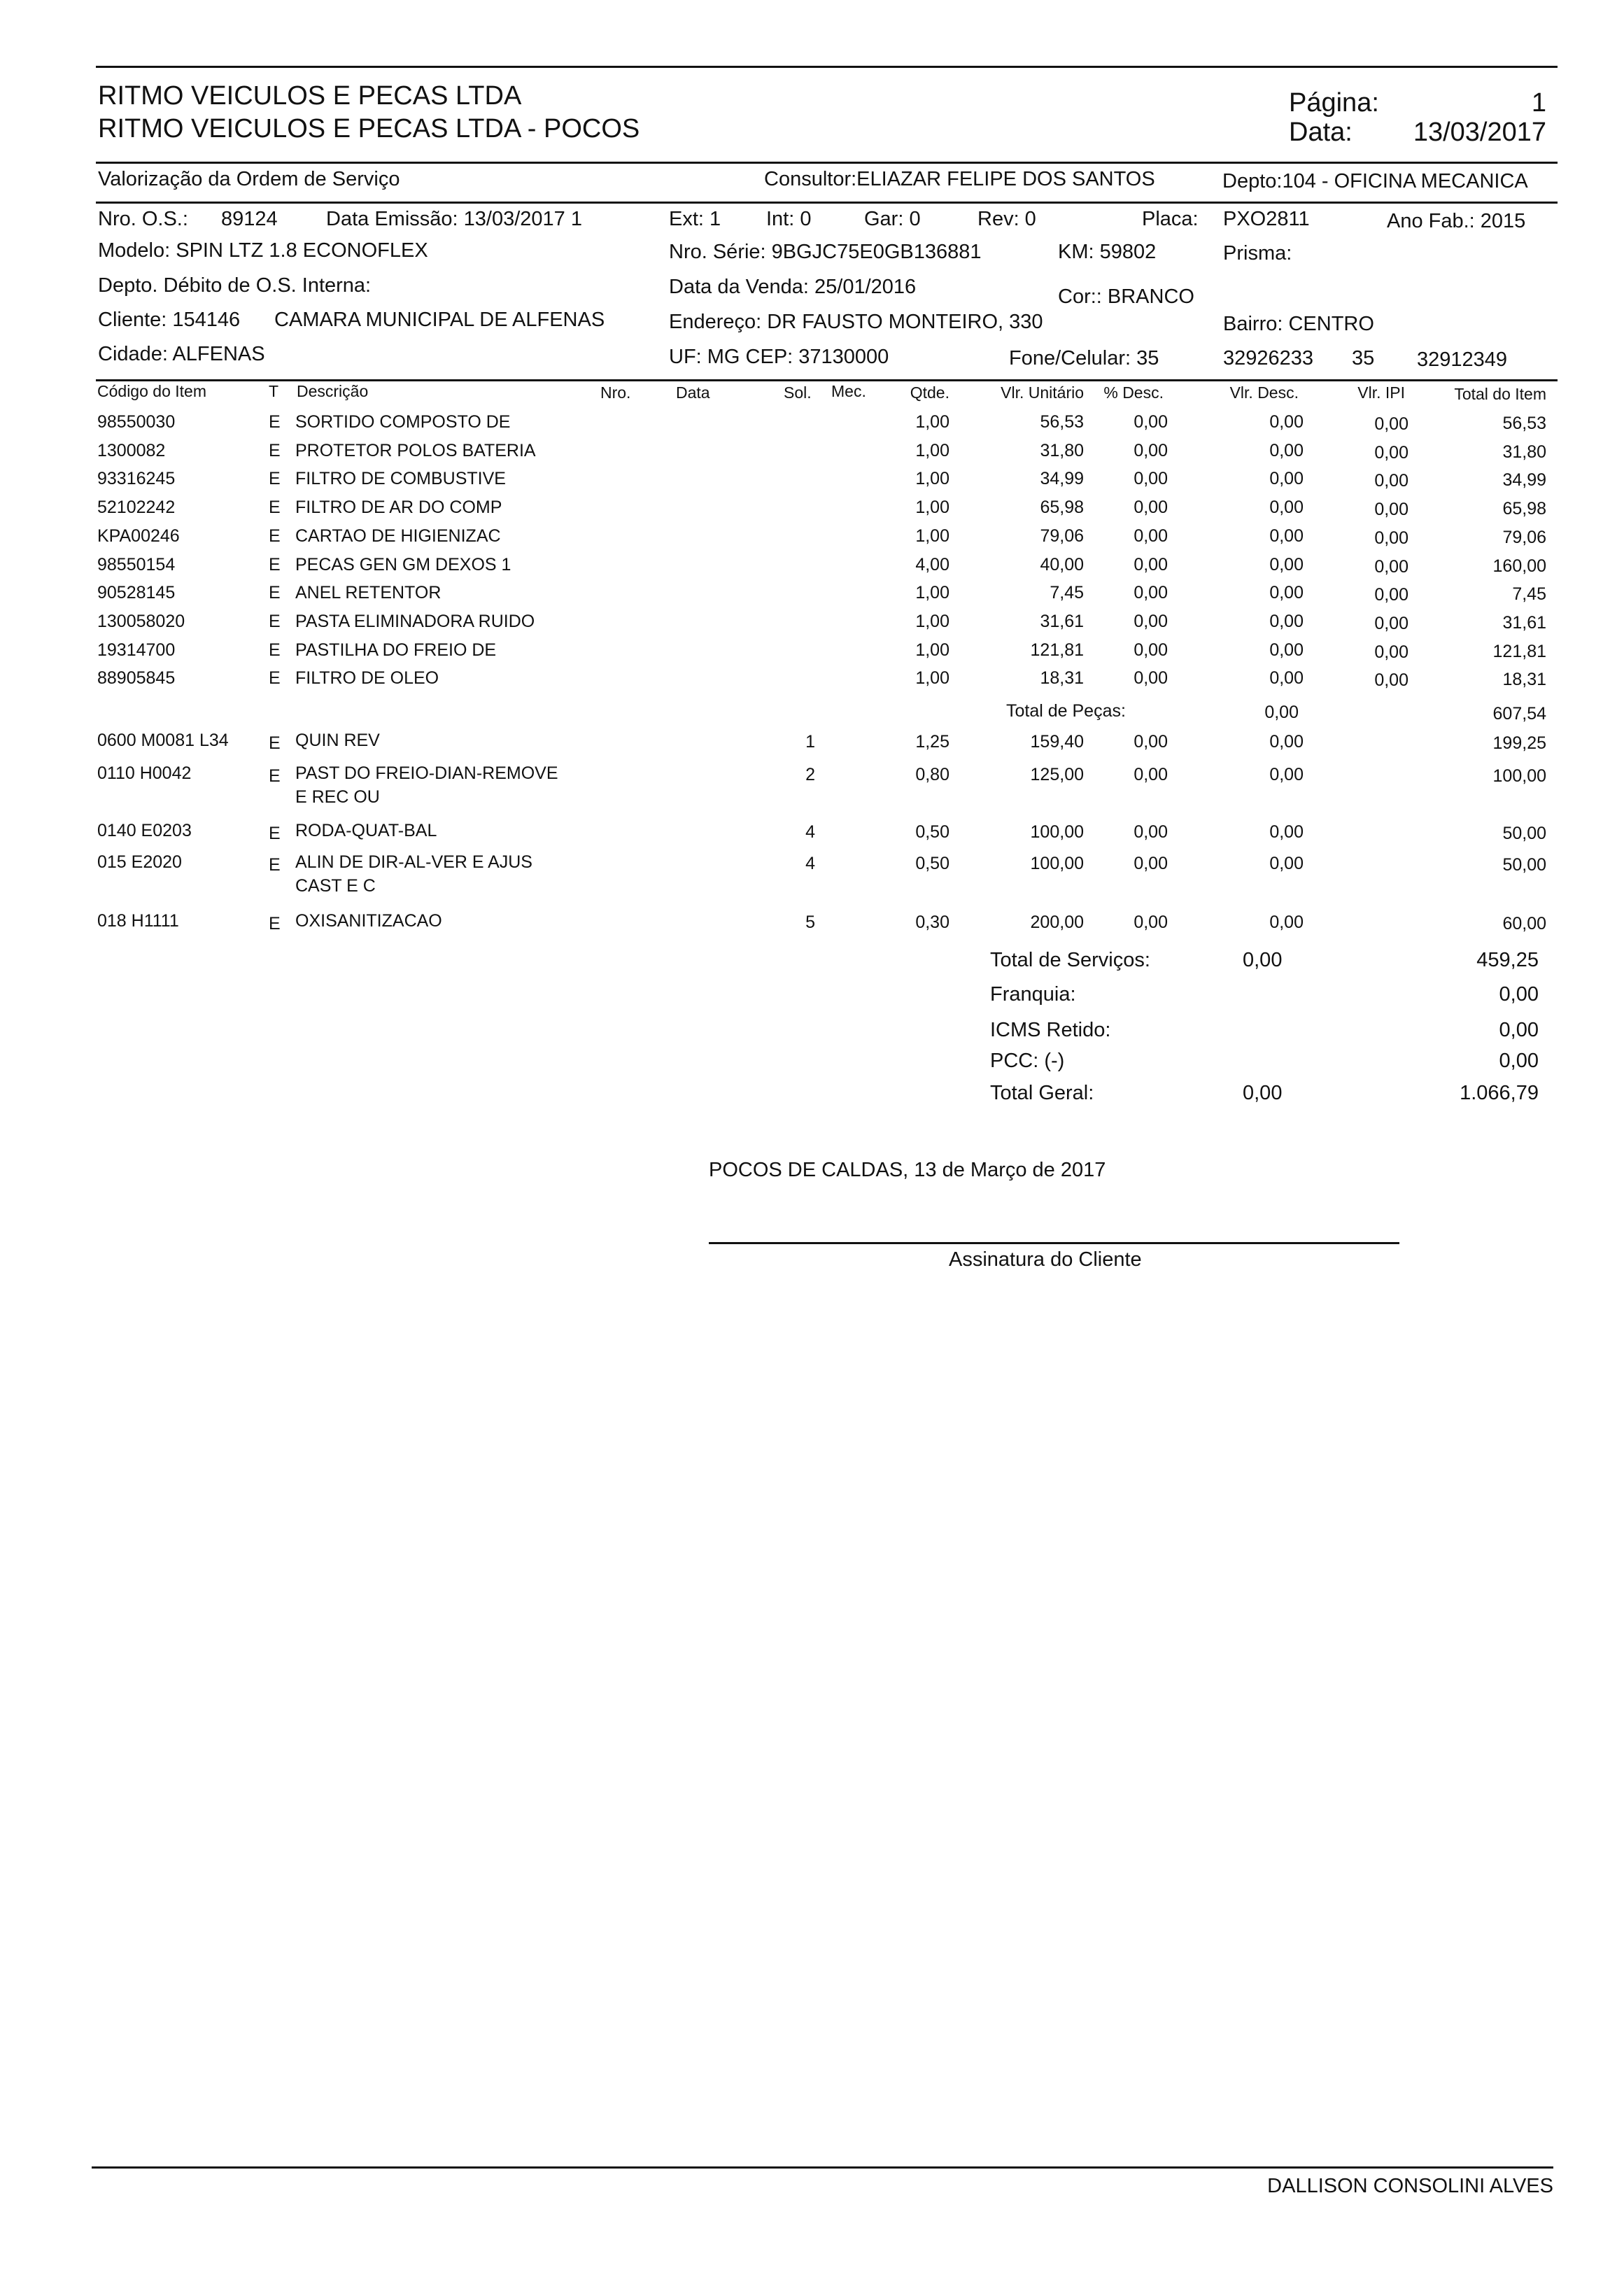 The width and height of the screenshot is (1624, 2291). I want to click on item-unit-value: 79,06, so click(1062, 536).